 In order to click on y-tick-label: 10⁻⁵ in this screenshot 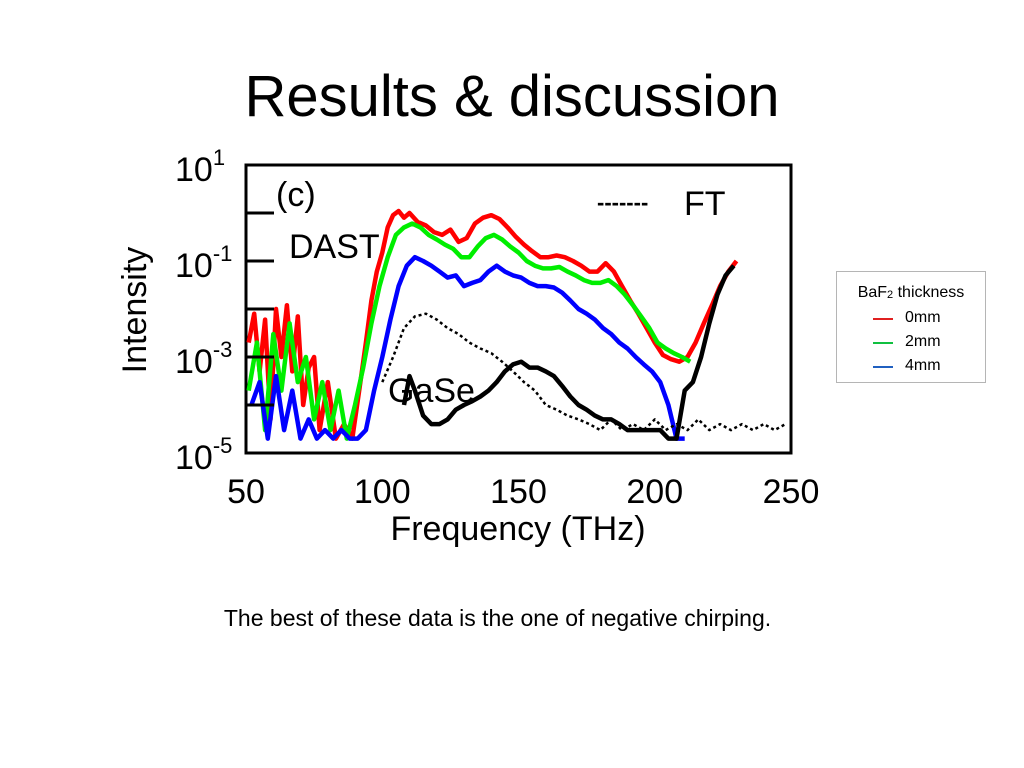, I will do `click(203, 455)`.